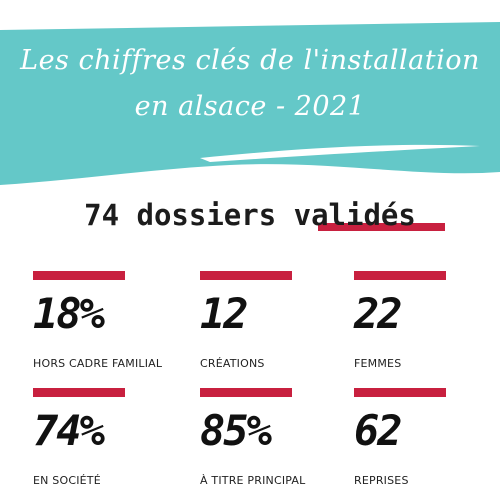  What do you see at coordinates (232, 363) in the screenshot?
I see `stat-label: CRÉATIONS` at bounding box center [232, 363].